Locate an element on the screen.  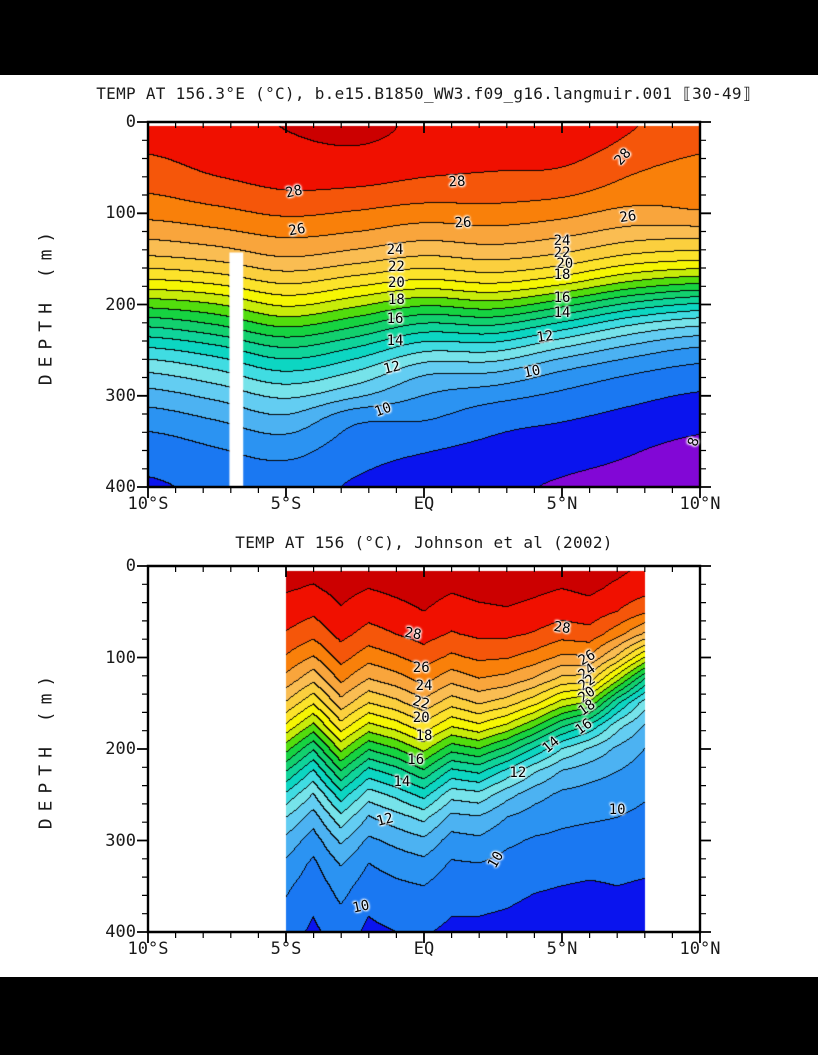
model-depth-axis-label: DEPTH (m) is located at coordinates (46, 304).